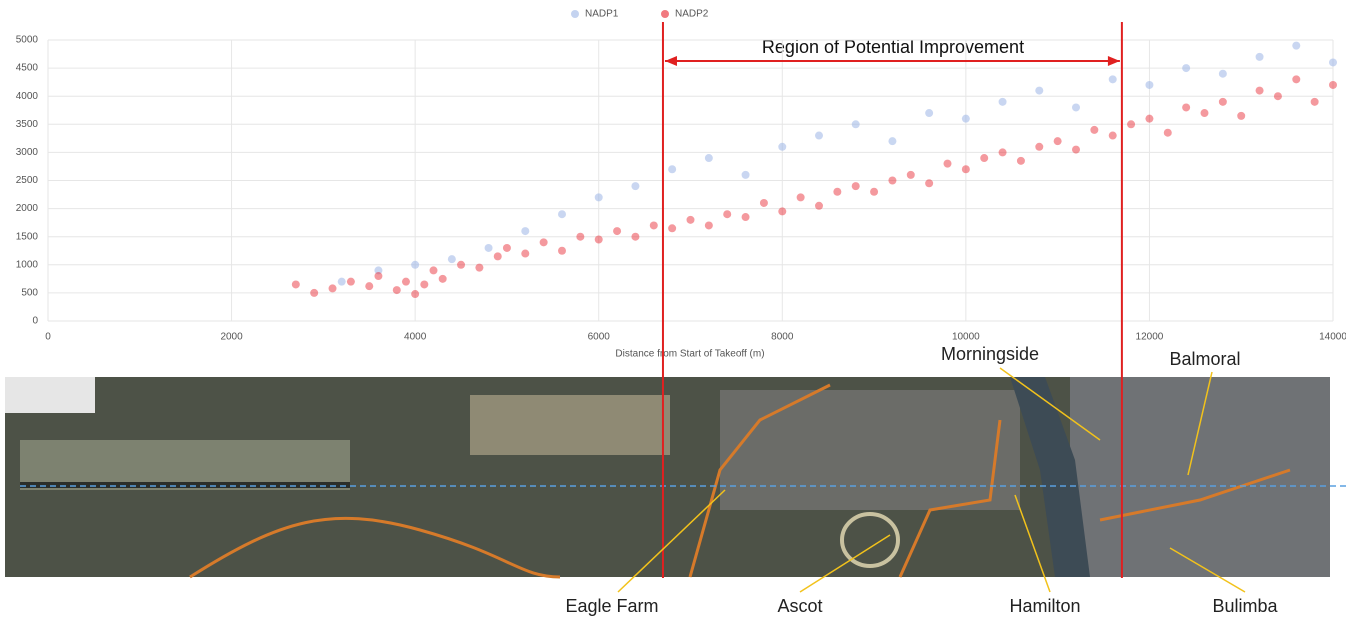 The width and height of the screenshot is (1346, 621). Describe the element at coordinates (602, 14) in the screenshot. I see `legend-label: NADP1` at that location.